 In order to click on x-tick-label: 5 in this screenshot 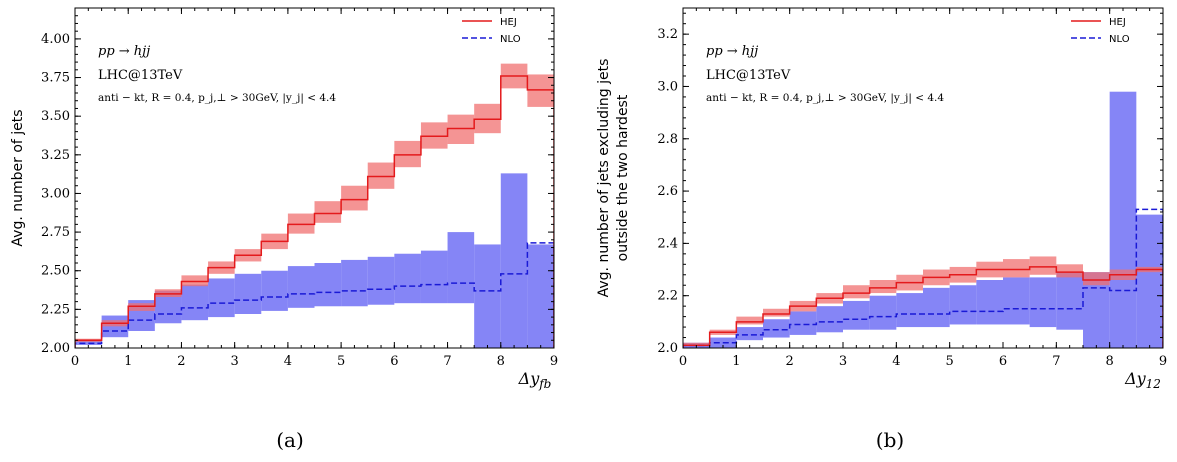, I will do `click(341, 361)`.